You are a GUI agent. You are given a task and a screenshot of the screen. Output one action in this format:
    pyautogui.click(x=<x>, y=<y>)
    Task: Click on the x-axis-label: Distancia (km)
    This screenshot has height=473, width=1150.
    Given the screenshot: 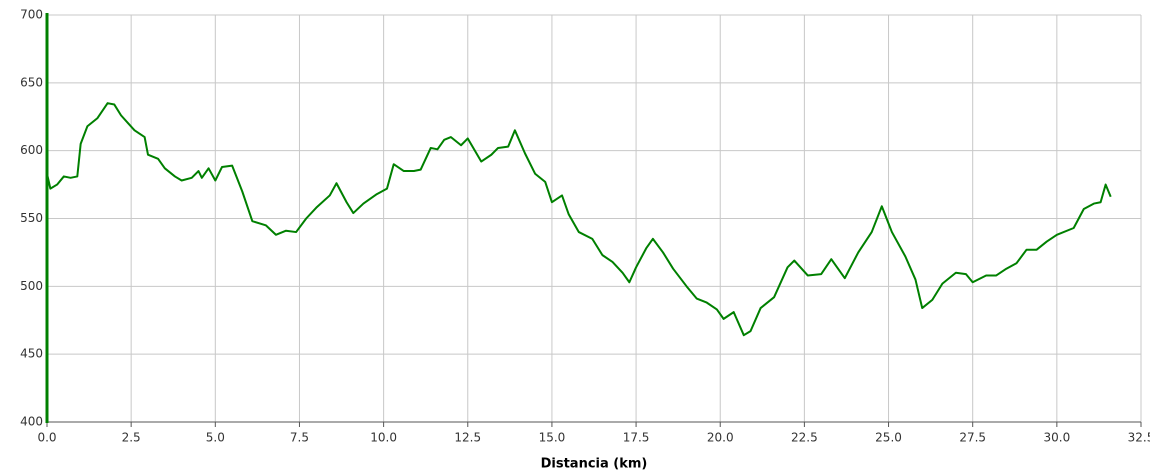 What is the action you would take?
    pyautogui.click(x=594, y=464)
    